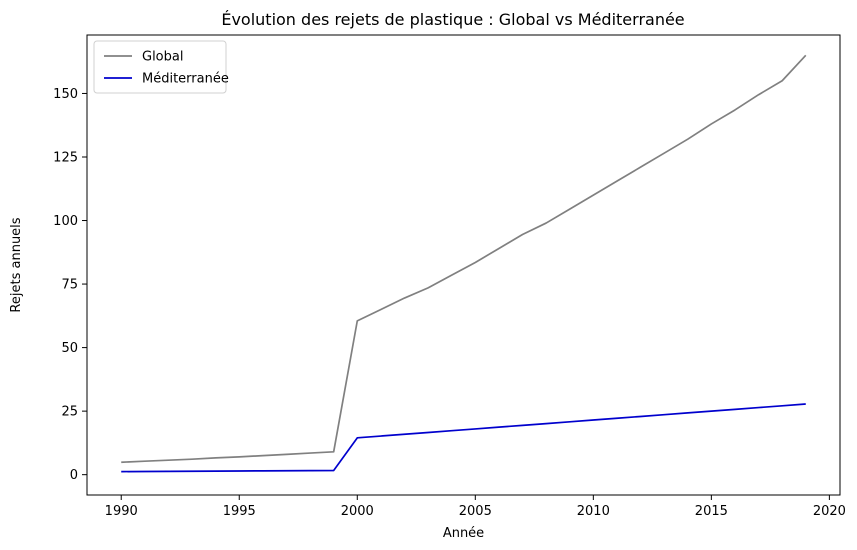 The height and width of the screenshot is (550, 857). Describe the element at coordinates (121, 511) in the screenshot. I see `x-tick-label: 1990` at that location.